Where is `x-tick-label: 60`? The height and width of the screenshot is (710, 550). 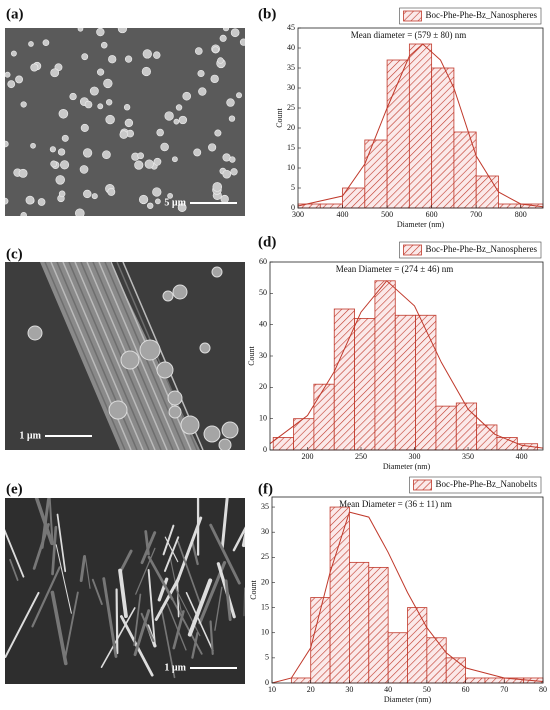 x-tick-label: 60 is located at coordinates (466, 689).